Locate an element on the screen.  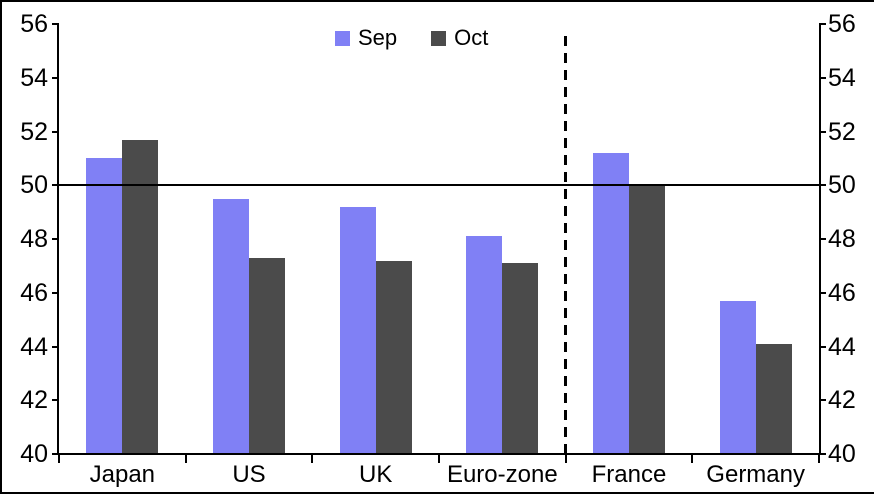
bar-oct-germany is located at coordinates (773, 398).